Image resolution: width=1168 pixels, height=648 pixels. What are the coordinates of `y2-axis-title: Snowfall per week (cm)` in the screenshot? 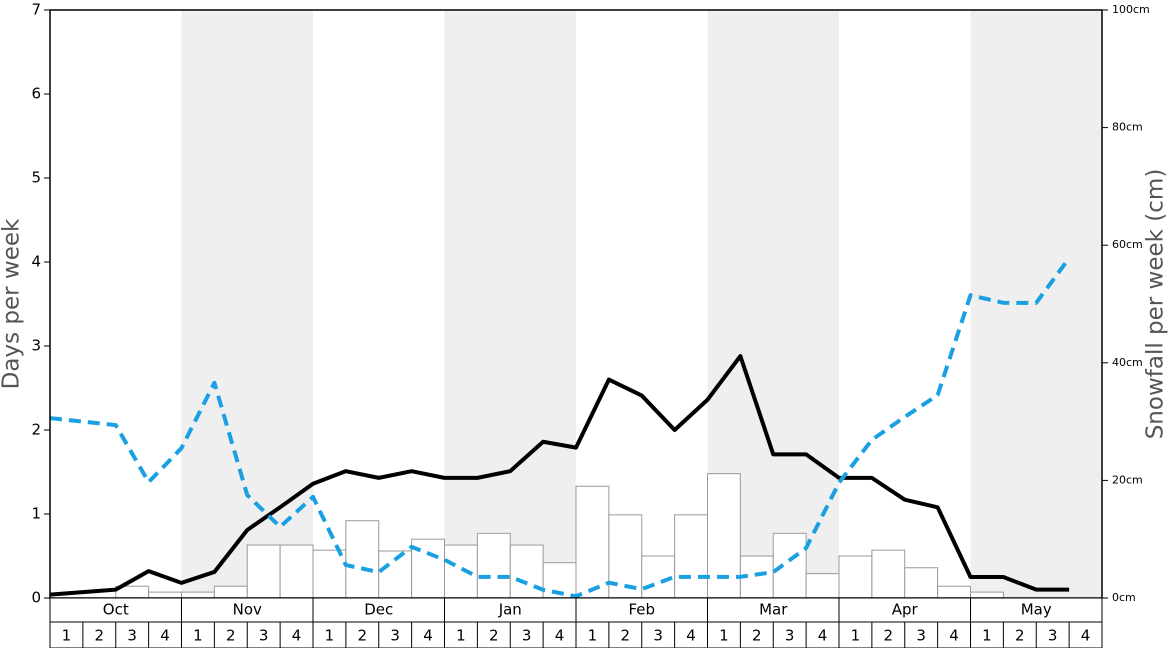 It's located at (1155, 304).